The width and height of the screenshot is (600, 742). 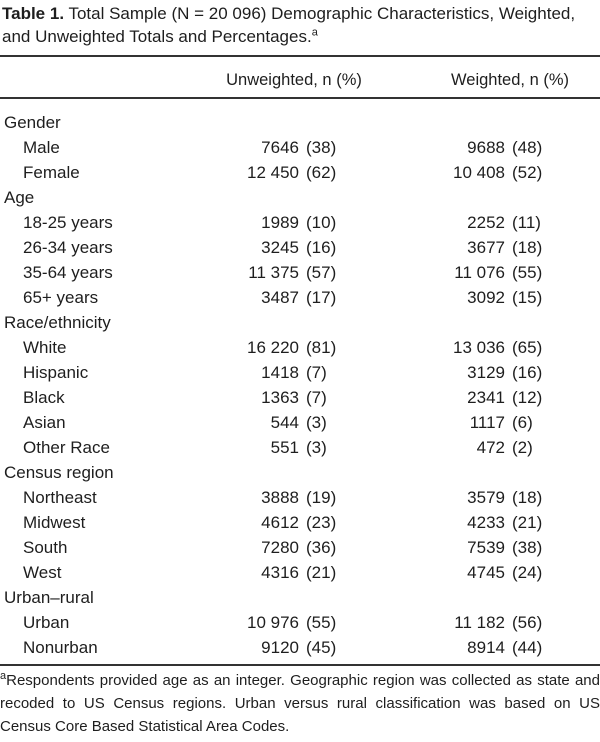 I want to click on unweighted-n: 16 220, so click(x=273, y=347).